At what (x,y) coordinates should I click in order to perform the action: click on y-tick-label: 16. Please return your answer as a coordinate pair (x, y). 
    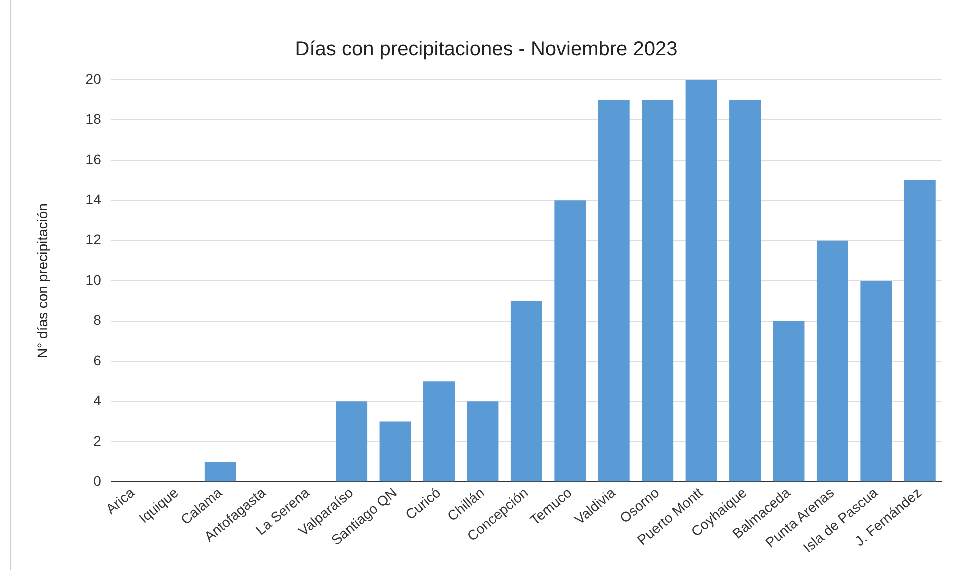
    Looking at the image, I should click on (94, 159).